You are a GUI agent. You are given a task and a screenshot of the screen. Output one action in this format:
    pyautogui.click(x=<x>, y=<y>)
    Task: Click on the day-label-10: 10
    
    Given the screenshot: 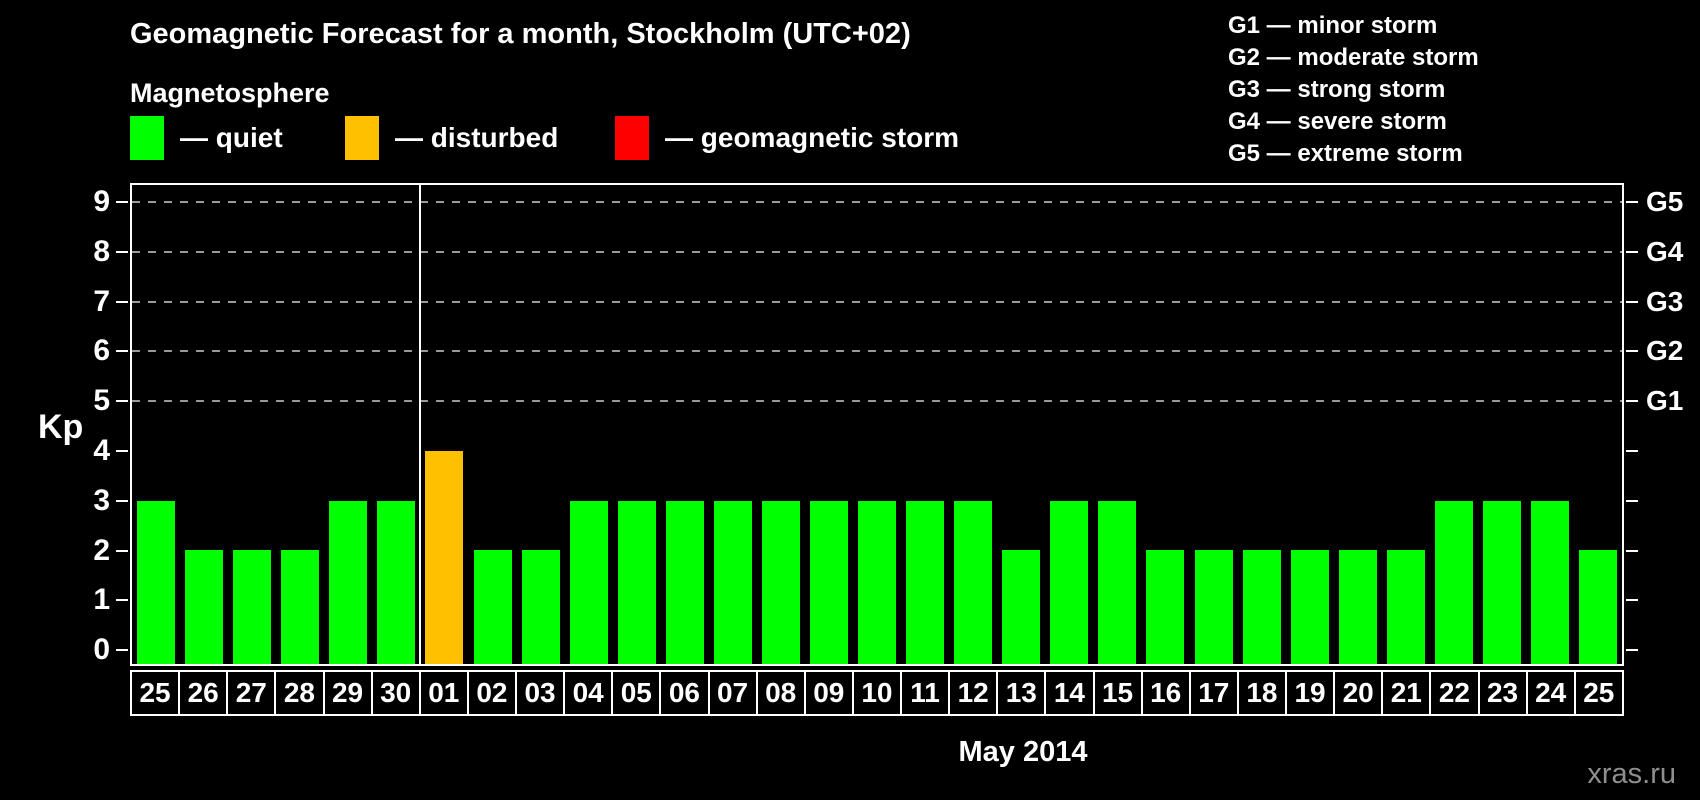 What is the action you would take?
    pyautogui.click(x=875, y=693)
    